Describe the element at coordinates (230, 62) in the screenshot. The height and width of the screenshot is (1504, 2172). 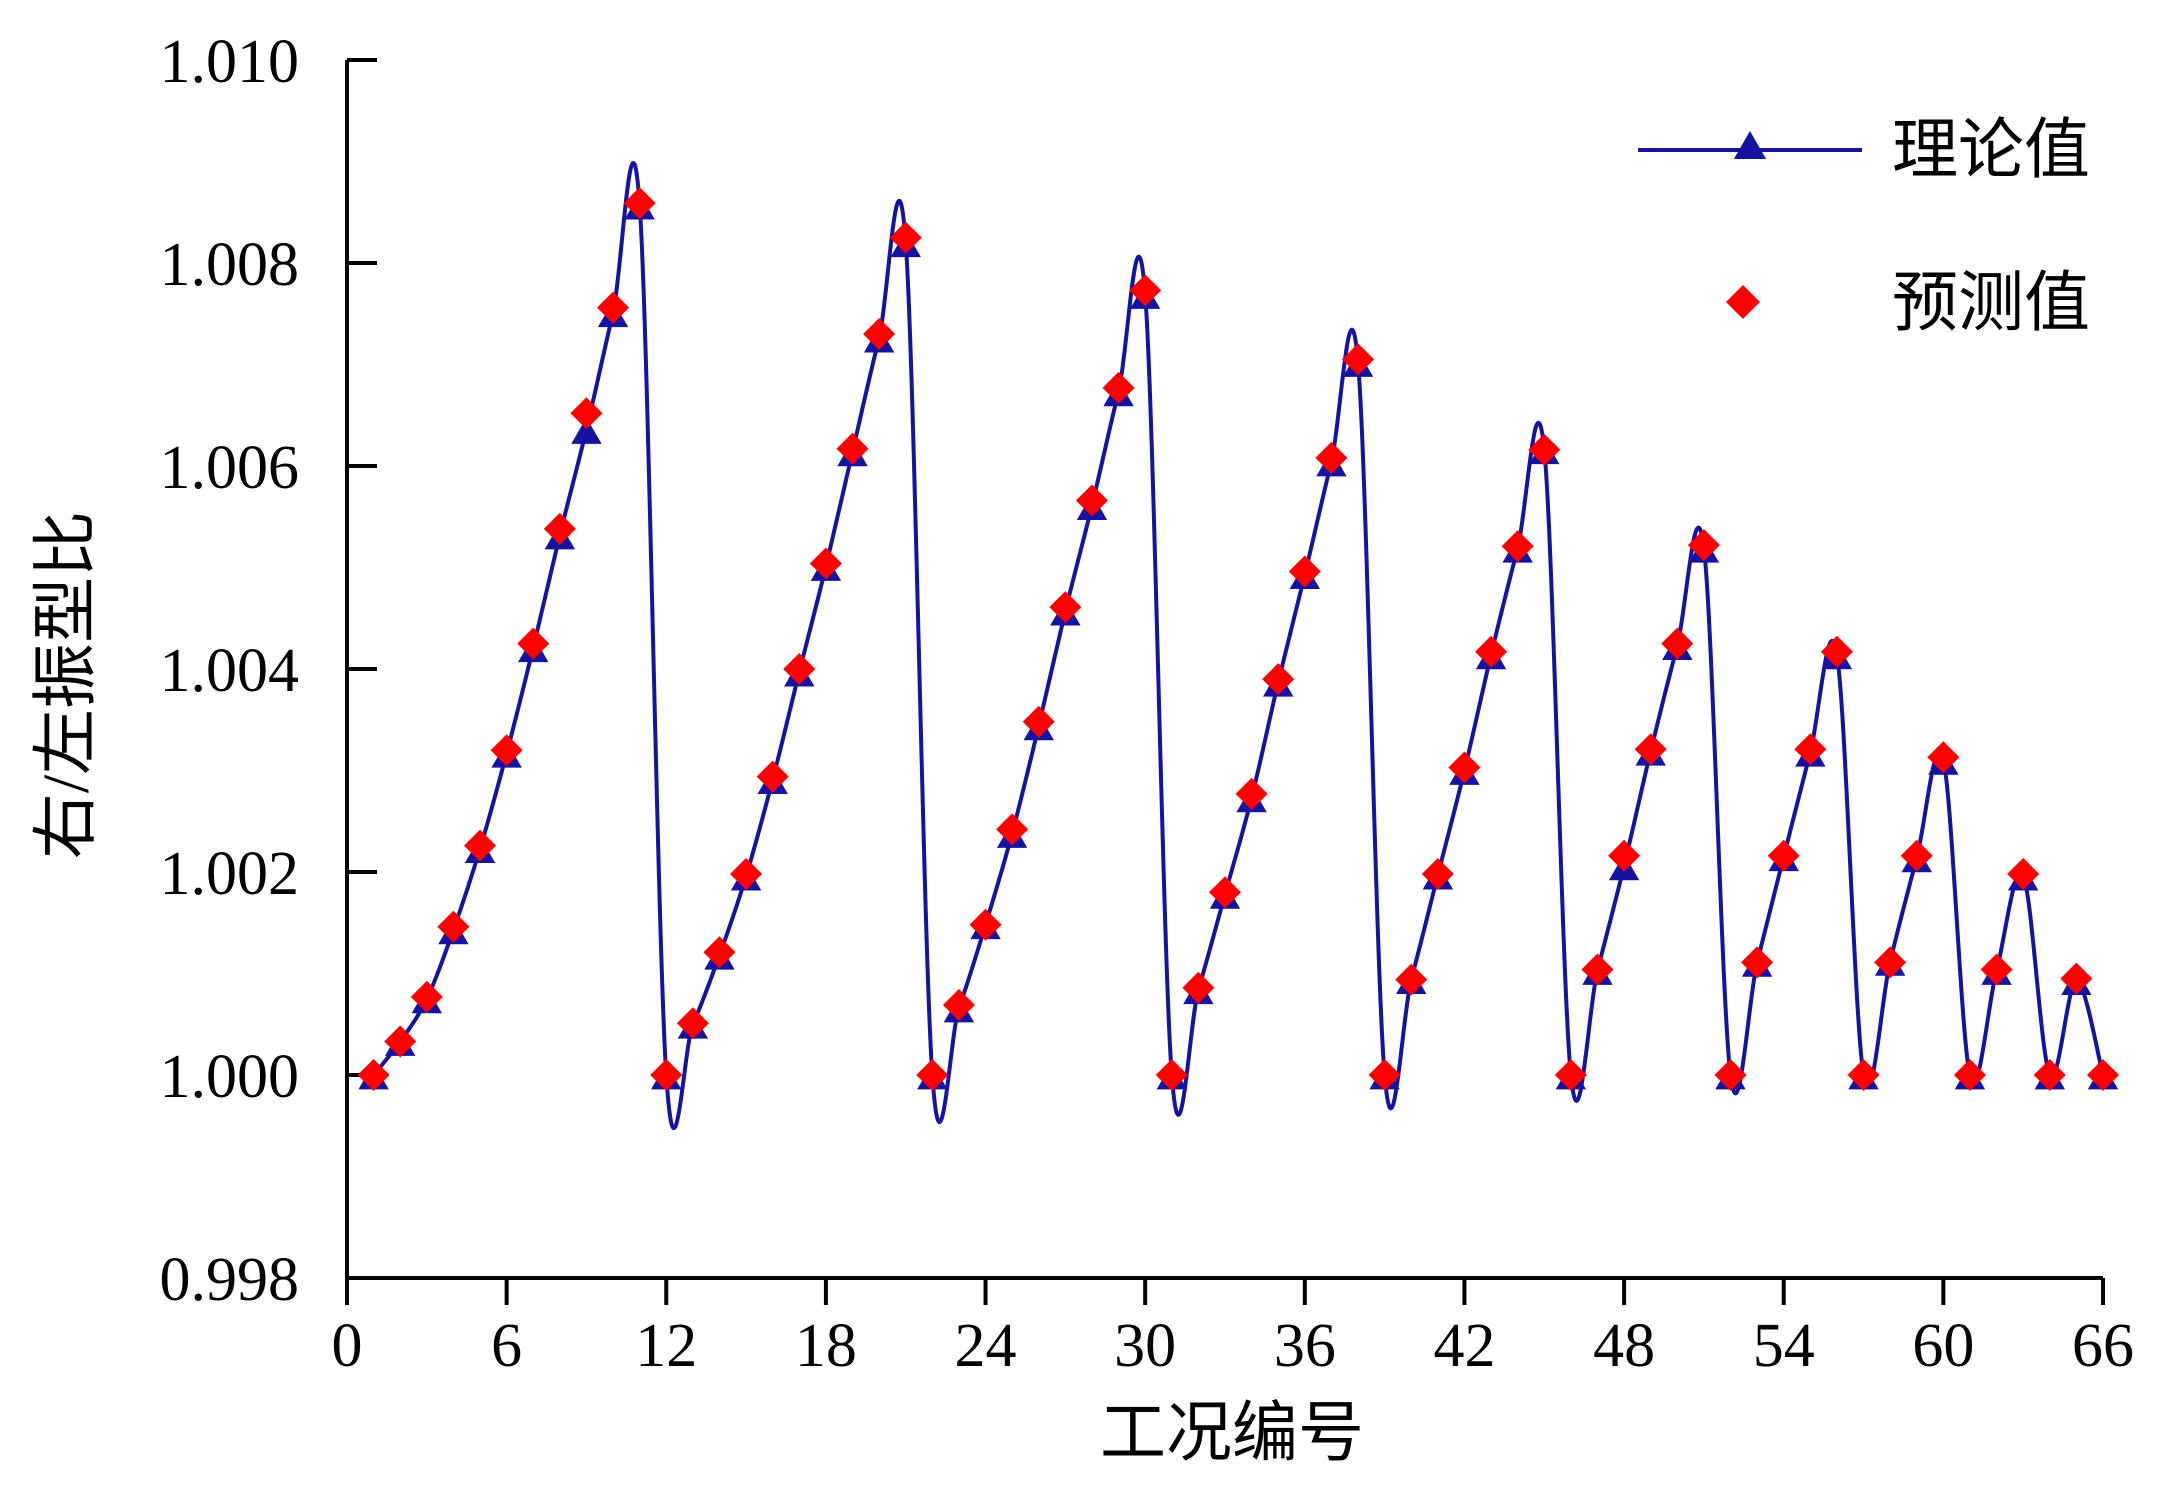
I see `y-tick-label: 1.010` at that location.